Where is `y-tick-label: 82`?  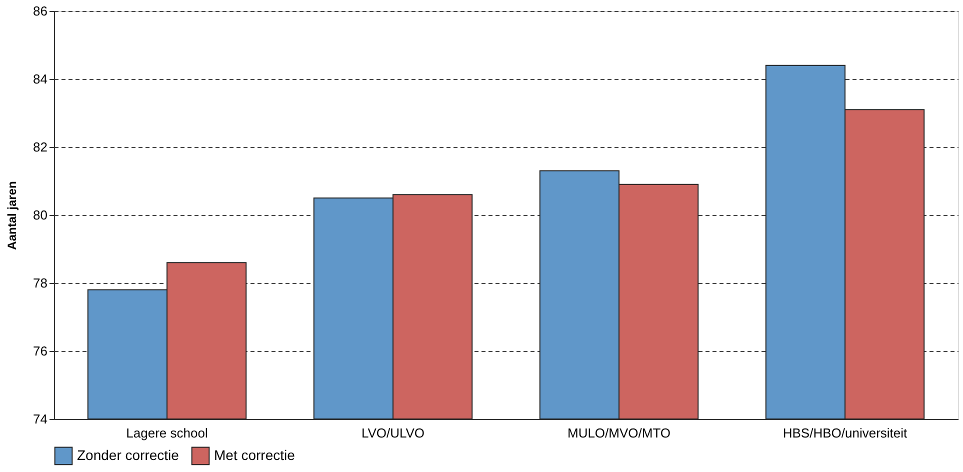 y-tick-label: 82 is located at coordinates (40, 147).